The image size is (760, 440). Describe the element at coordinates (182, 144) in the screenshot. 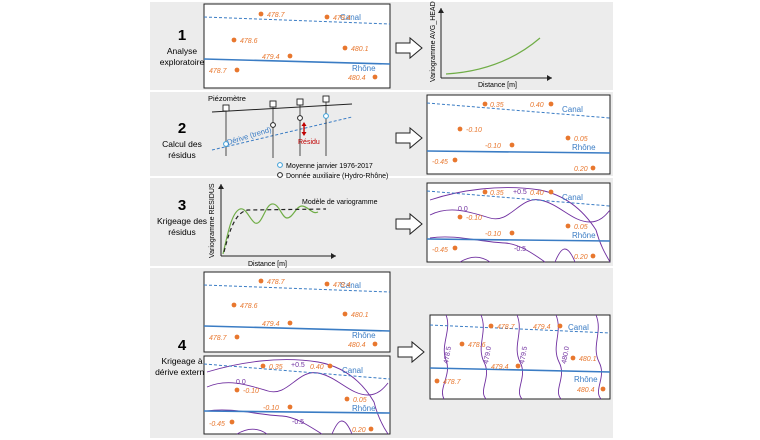

I see `step-title-line: Calcul des` at that location.